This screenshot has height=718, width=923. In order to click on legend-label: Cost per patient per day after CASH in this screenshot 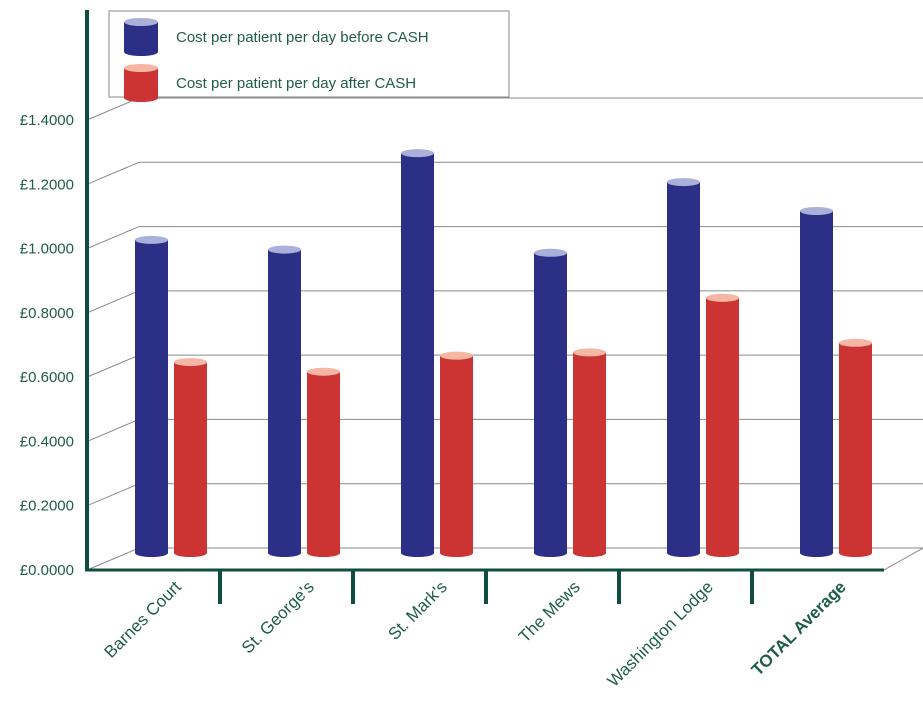, I will do `click(296, 83)`.